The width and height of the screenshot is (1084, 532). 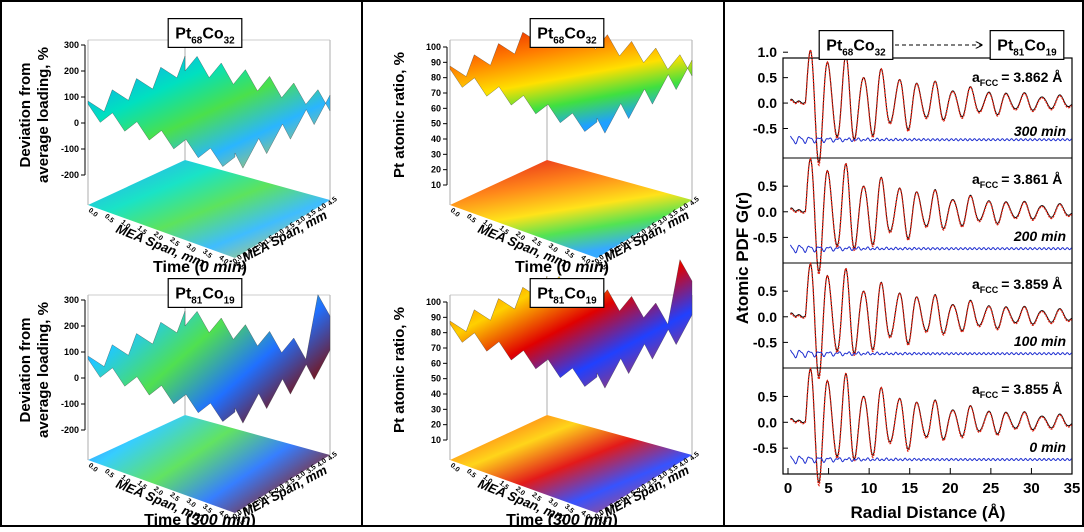 I want to click on z-tick-label: 20, so click(x=436, y=425).